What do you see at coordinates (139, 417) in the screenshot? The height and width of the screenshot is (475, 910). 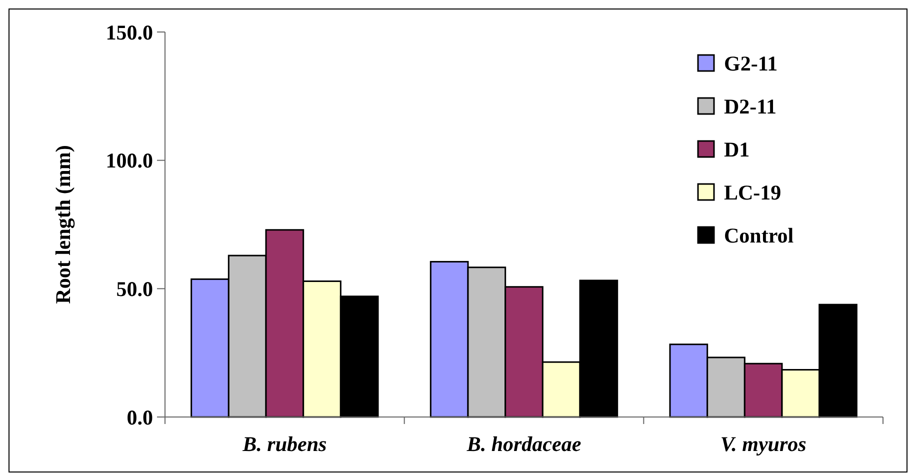 I see `y-tick-label: 0.0` at bounding box center [139, 417].